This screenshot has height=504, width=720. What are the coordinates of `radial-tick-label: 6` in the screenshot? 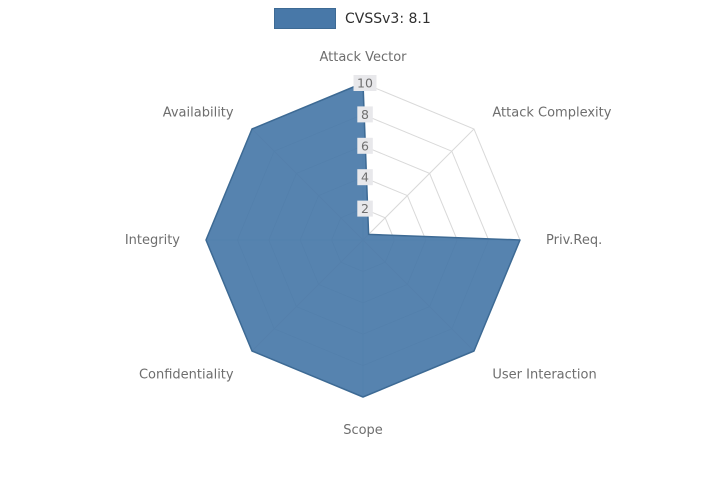 It's located at (365, 145).